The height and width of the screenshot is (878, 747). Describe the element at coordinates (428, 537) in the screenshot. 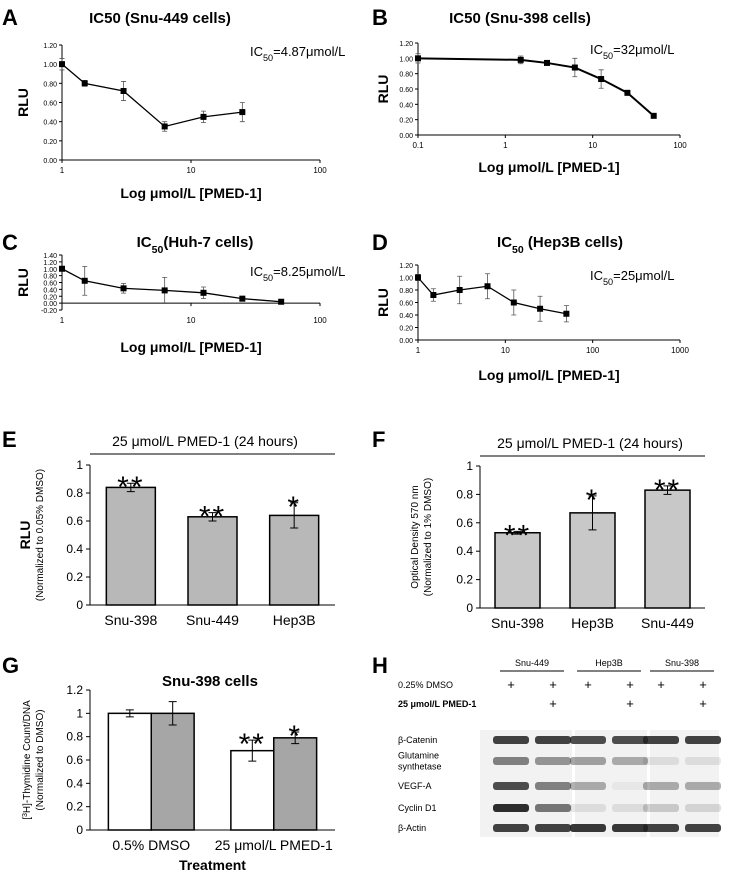

I see `y-axis-label: (Normalized to 1% DMSO)` at that location.